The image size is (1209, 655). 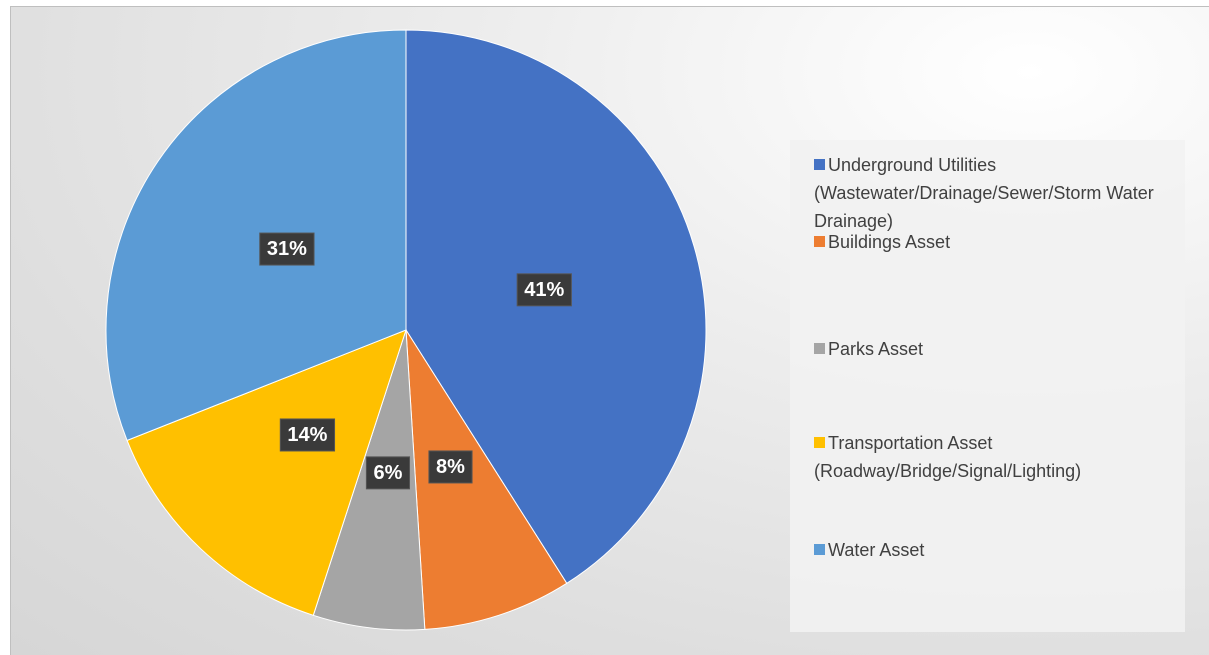 I want to click on data-label: 14%, so click(x=307, y=435).